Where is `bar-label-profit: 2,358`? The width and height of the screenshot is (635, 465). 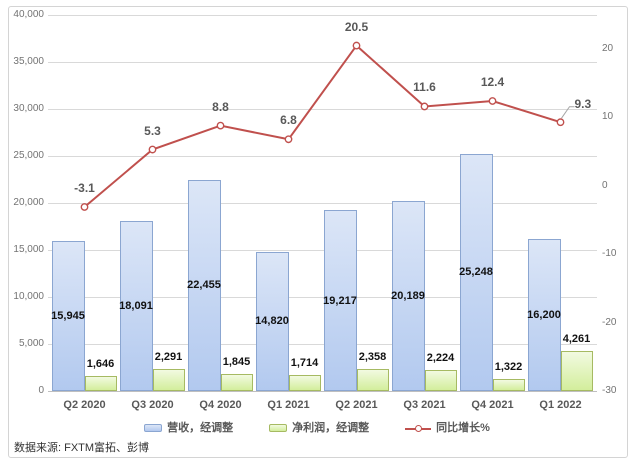
bar-label-profit: 2,358 is located at coordinates (372, 356).